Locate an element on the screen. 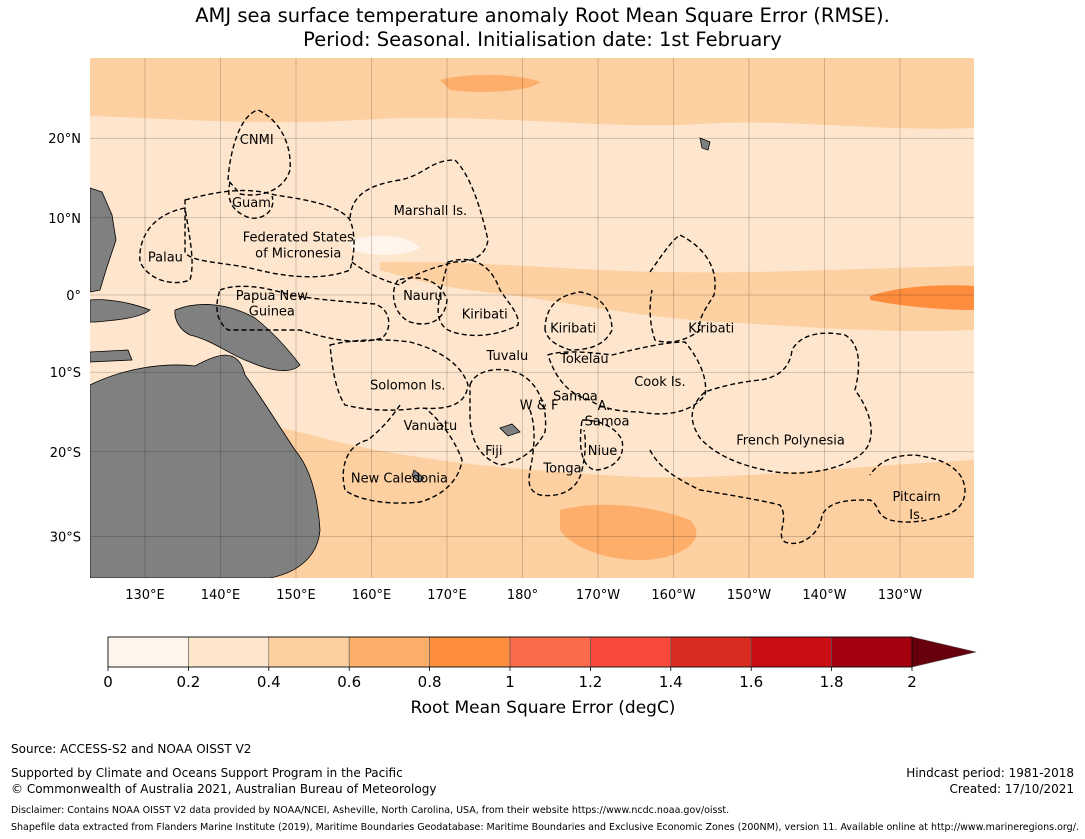 This screenshot has height=839, width=1085. lon-tick-label: 170°E is located at coordinates (447, 595).